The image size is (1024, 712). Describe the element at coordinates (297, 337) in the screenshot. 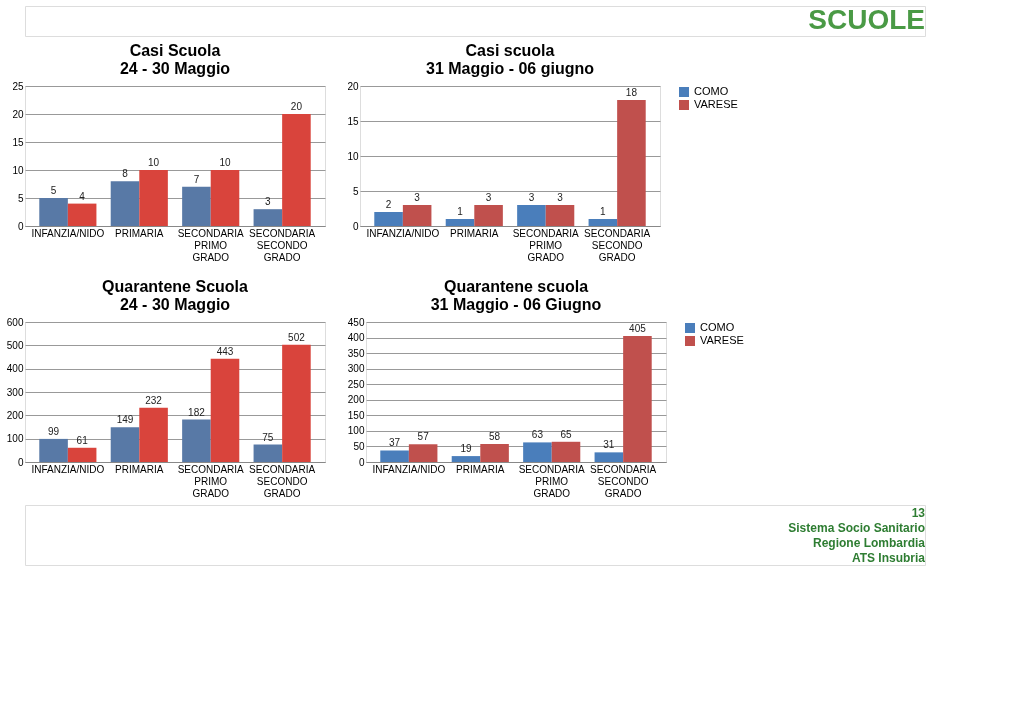

I see `data-label: 502` at that location.